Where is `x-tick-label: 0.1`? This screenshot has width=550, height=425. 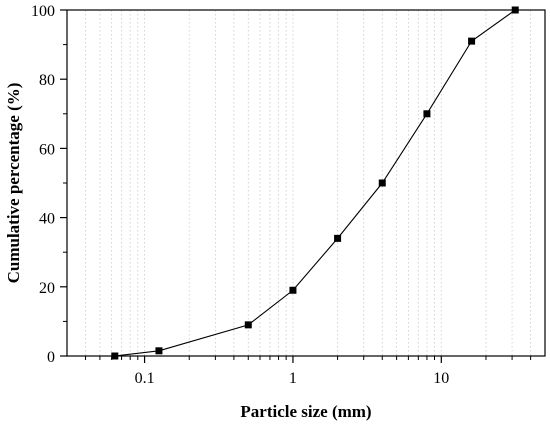 x-tick-label: 0.1 is located at coordinates (145, 378).